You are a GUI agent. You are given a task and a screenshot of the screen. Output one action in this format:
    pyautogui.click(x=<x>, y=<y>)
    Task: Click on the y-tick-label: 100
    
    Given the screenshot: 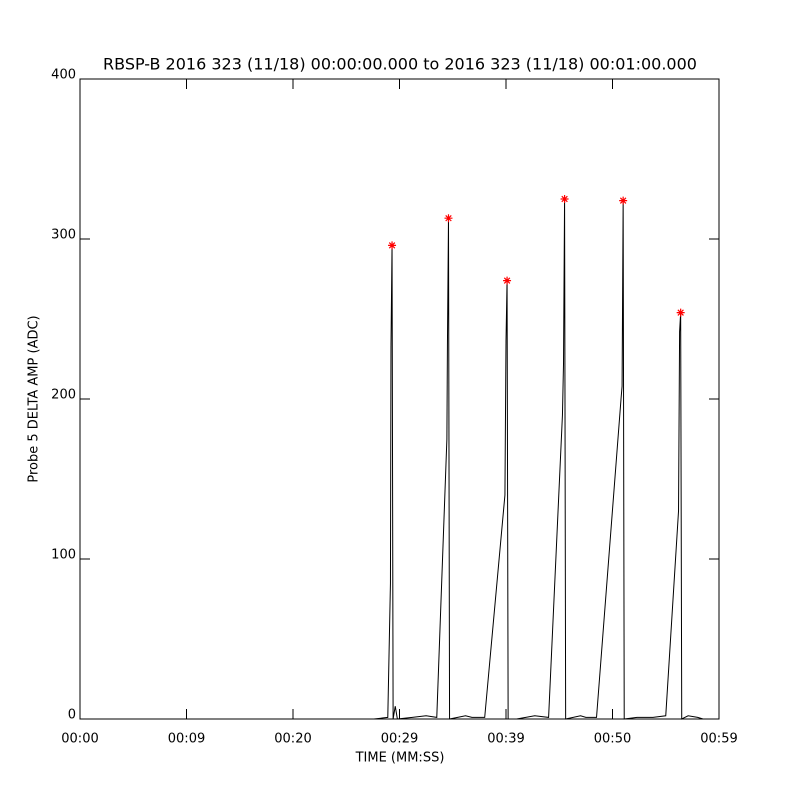 What is the action you would take?
    pyautogui.click(x=63, y=555)
    